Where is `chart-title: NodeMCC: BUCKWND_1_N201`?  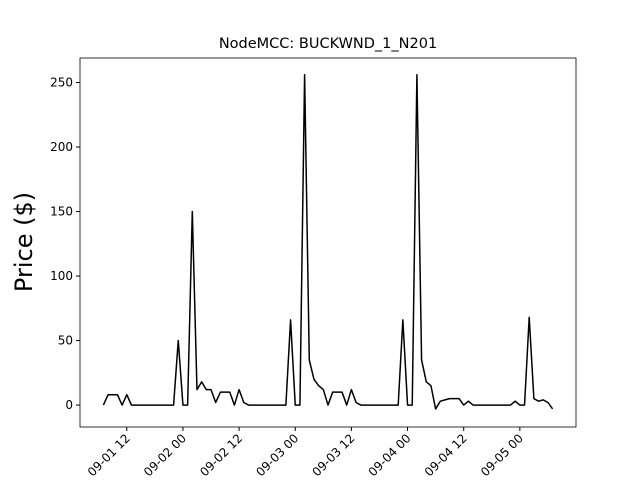 chart-title: NodeMCC: BUCKWND_1_N201 is located at coordinates (328, 44).